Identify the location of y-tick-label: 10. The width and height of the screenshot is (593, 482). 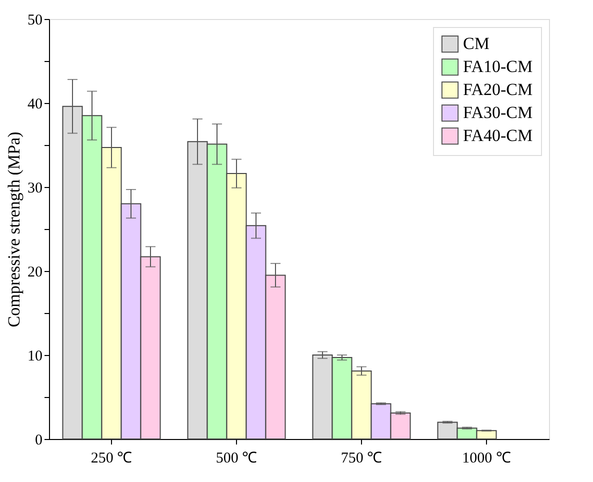
(35, 356).